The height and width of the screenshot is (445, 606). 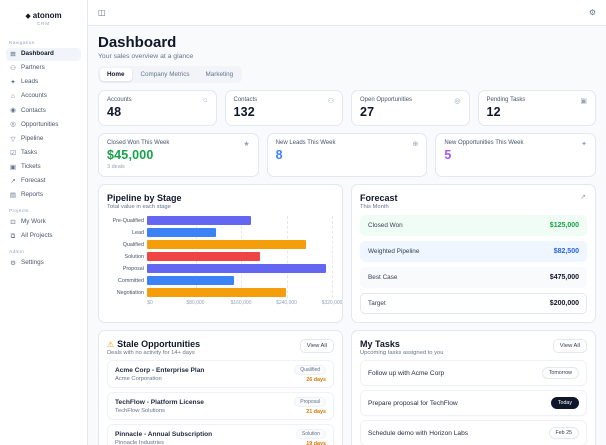 I want to click on stat-value: 48, so click(x=114, y=112).